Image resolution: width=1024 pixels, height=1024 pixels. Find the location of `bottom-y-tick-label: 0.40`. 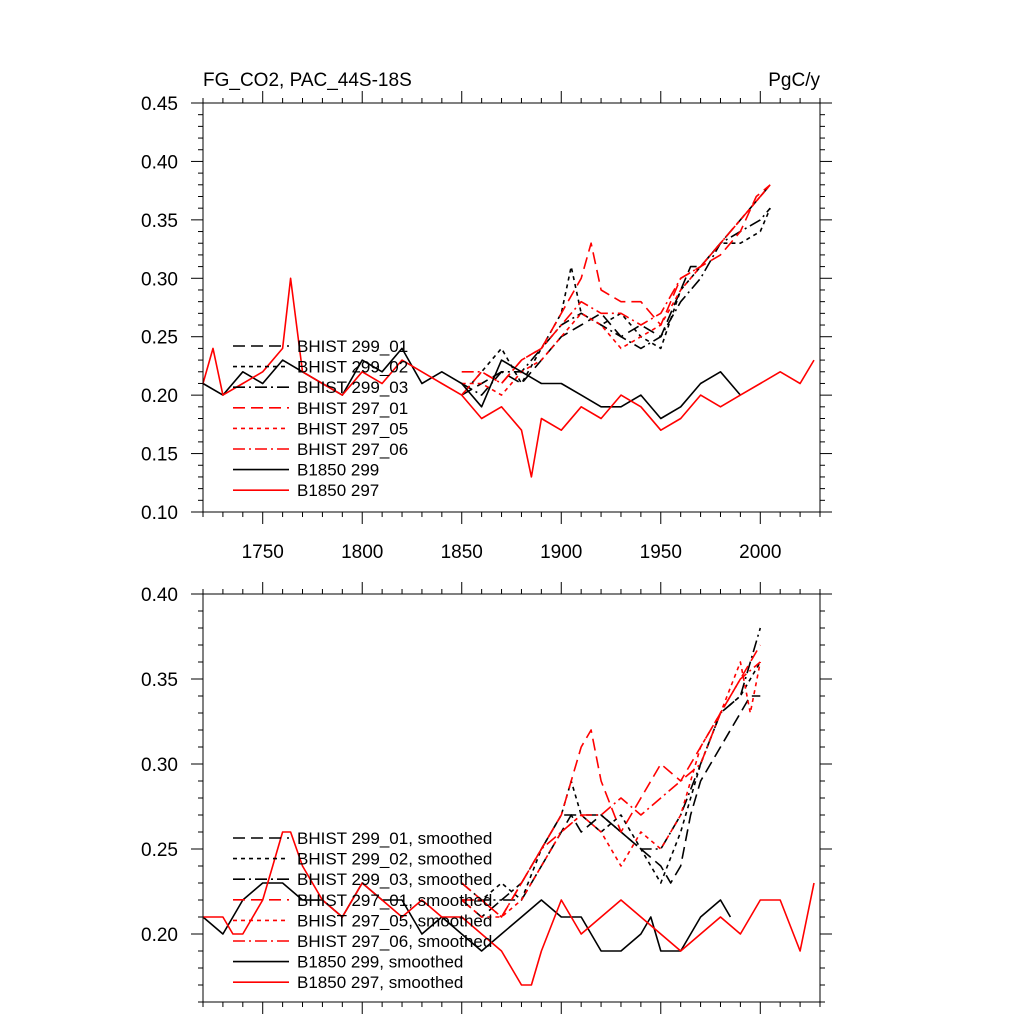

bottom-y-tick-label: 0.40 is located at coordinates (159, 595).